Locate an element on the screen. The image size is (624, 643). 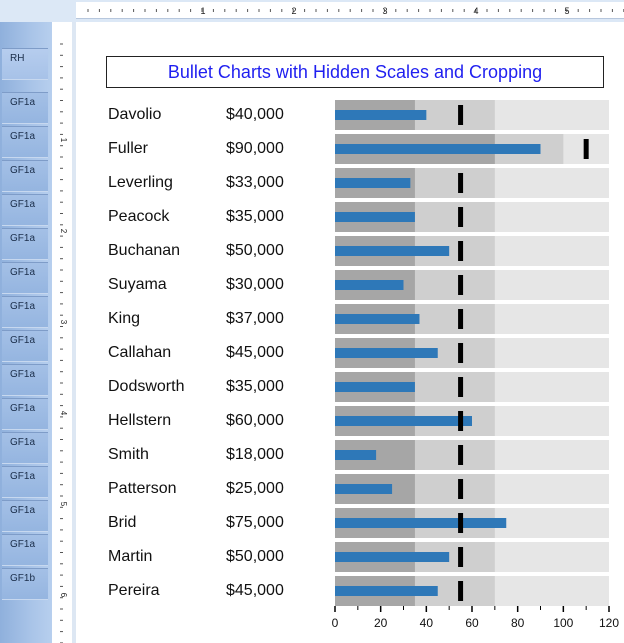
band-gf1a-13: GF1a is located at coordinates (25, 516).